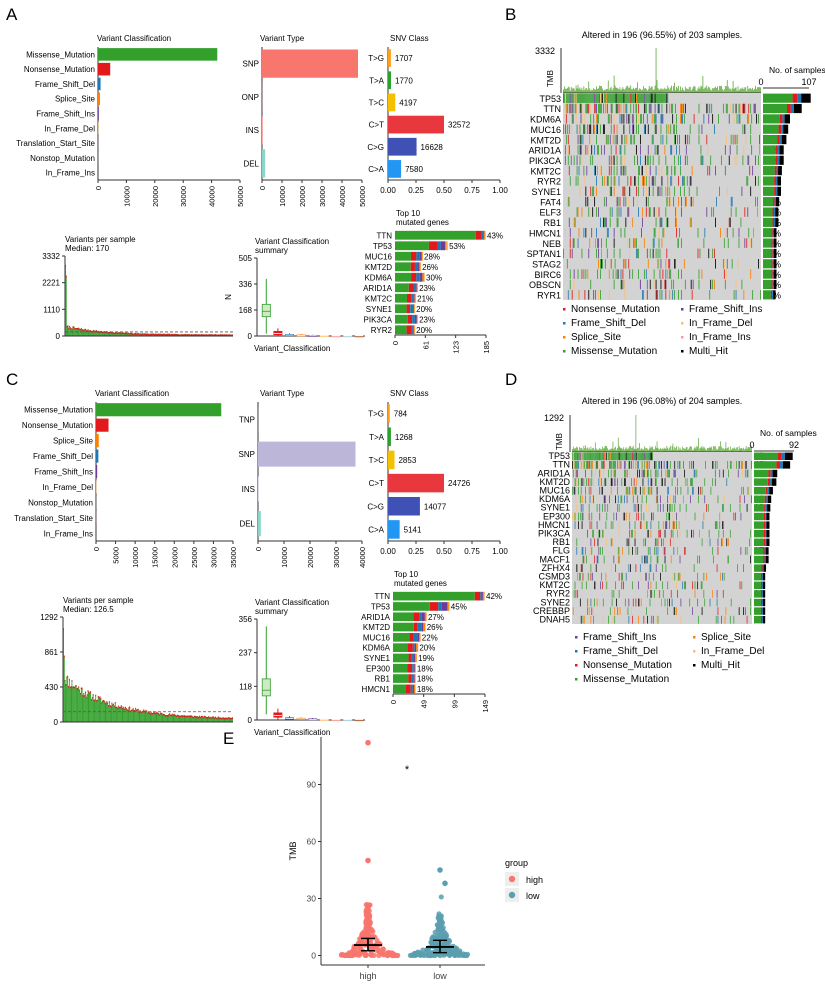  I want to click on oncoplot-gene-label: OBSCN, so click(545, 285).